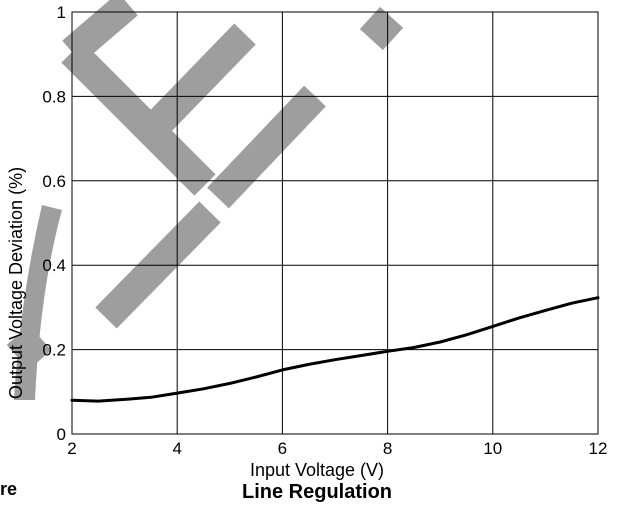  I want to click on y-axis-label: Output Voltage Deviation (%), so click(16, 283).